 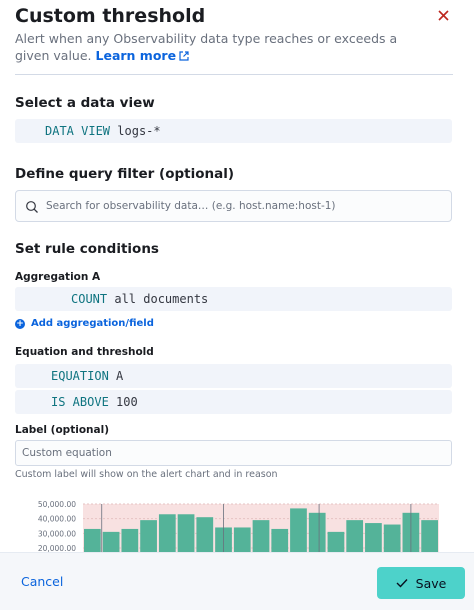 What do you see at coordinates (233, 299) in the screenshot?
I see `aggregation-expression: COUNT all documents` at bounding box center [233, 299].